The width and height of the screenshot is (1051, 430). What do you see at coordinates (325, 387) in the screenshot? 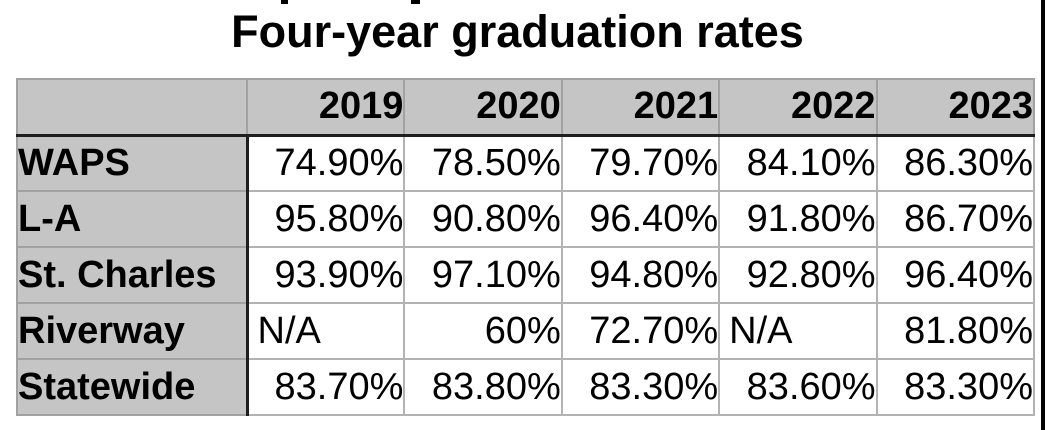
I see `data-cell: 83.70%` at bounding box center [325, 387].